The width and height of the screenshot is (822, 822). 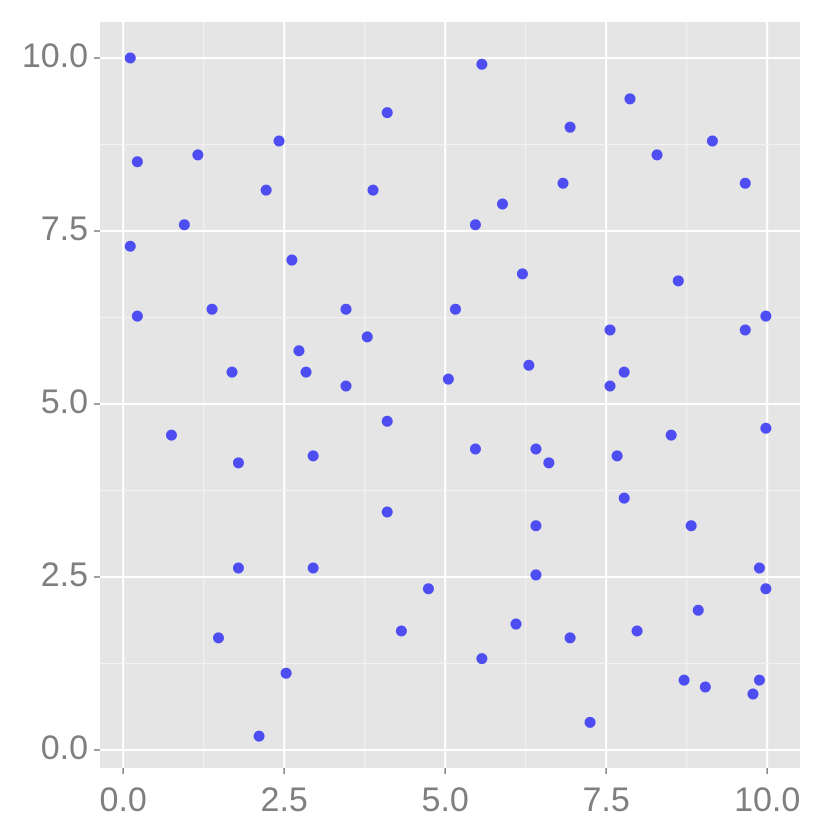 What do you see at coordinates (445, 800) in the screenshot?
I see `x-tick-label: 5.0` at bounding box center [445, 800].